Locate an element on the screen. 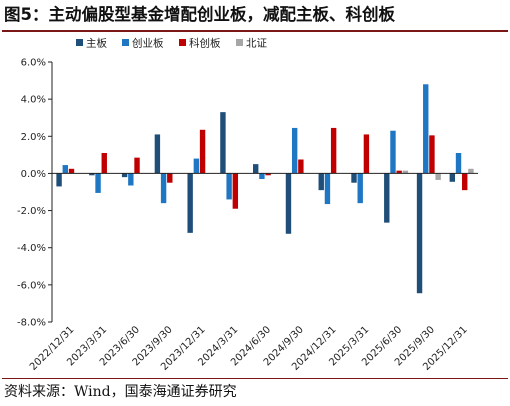  y-tick-label: -6.0% is located at coordinates (31, 285).